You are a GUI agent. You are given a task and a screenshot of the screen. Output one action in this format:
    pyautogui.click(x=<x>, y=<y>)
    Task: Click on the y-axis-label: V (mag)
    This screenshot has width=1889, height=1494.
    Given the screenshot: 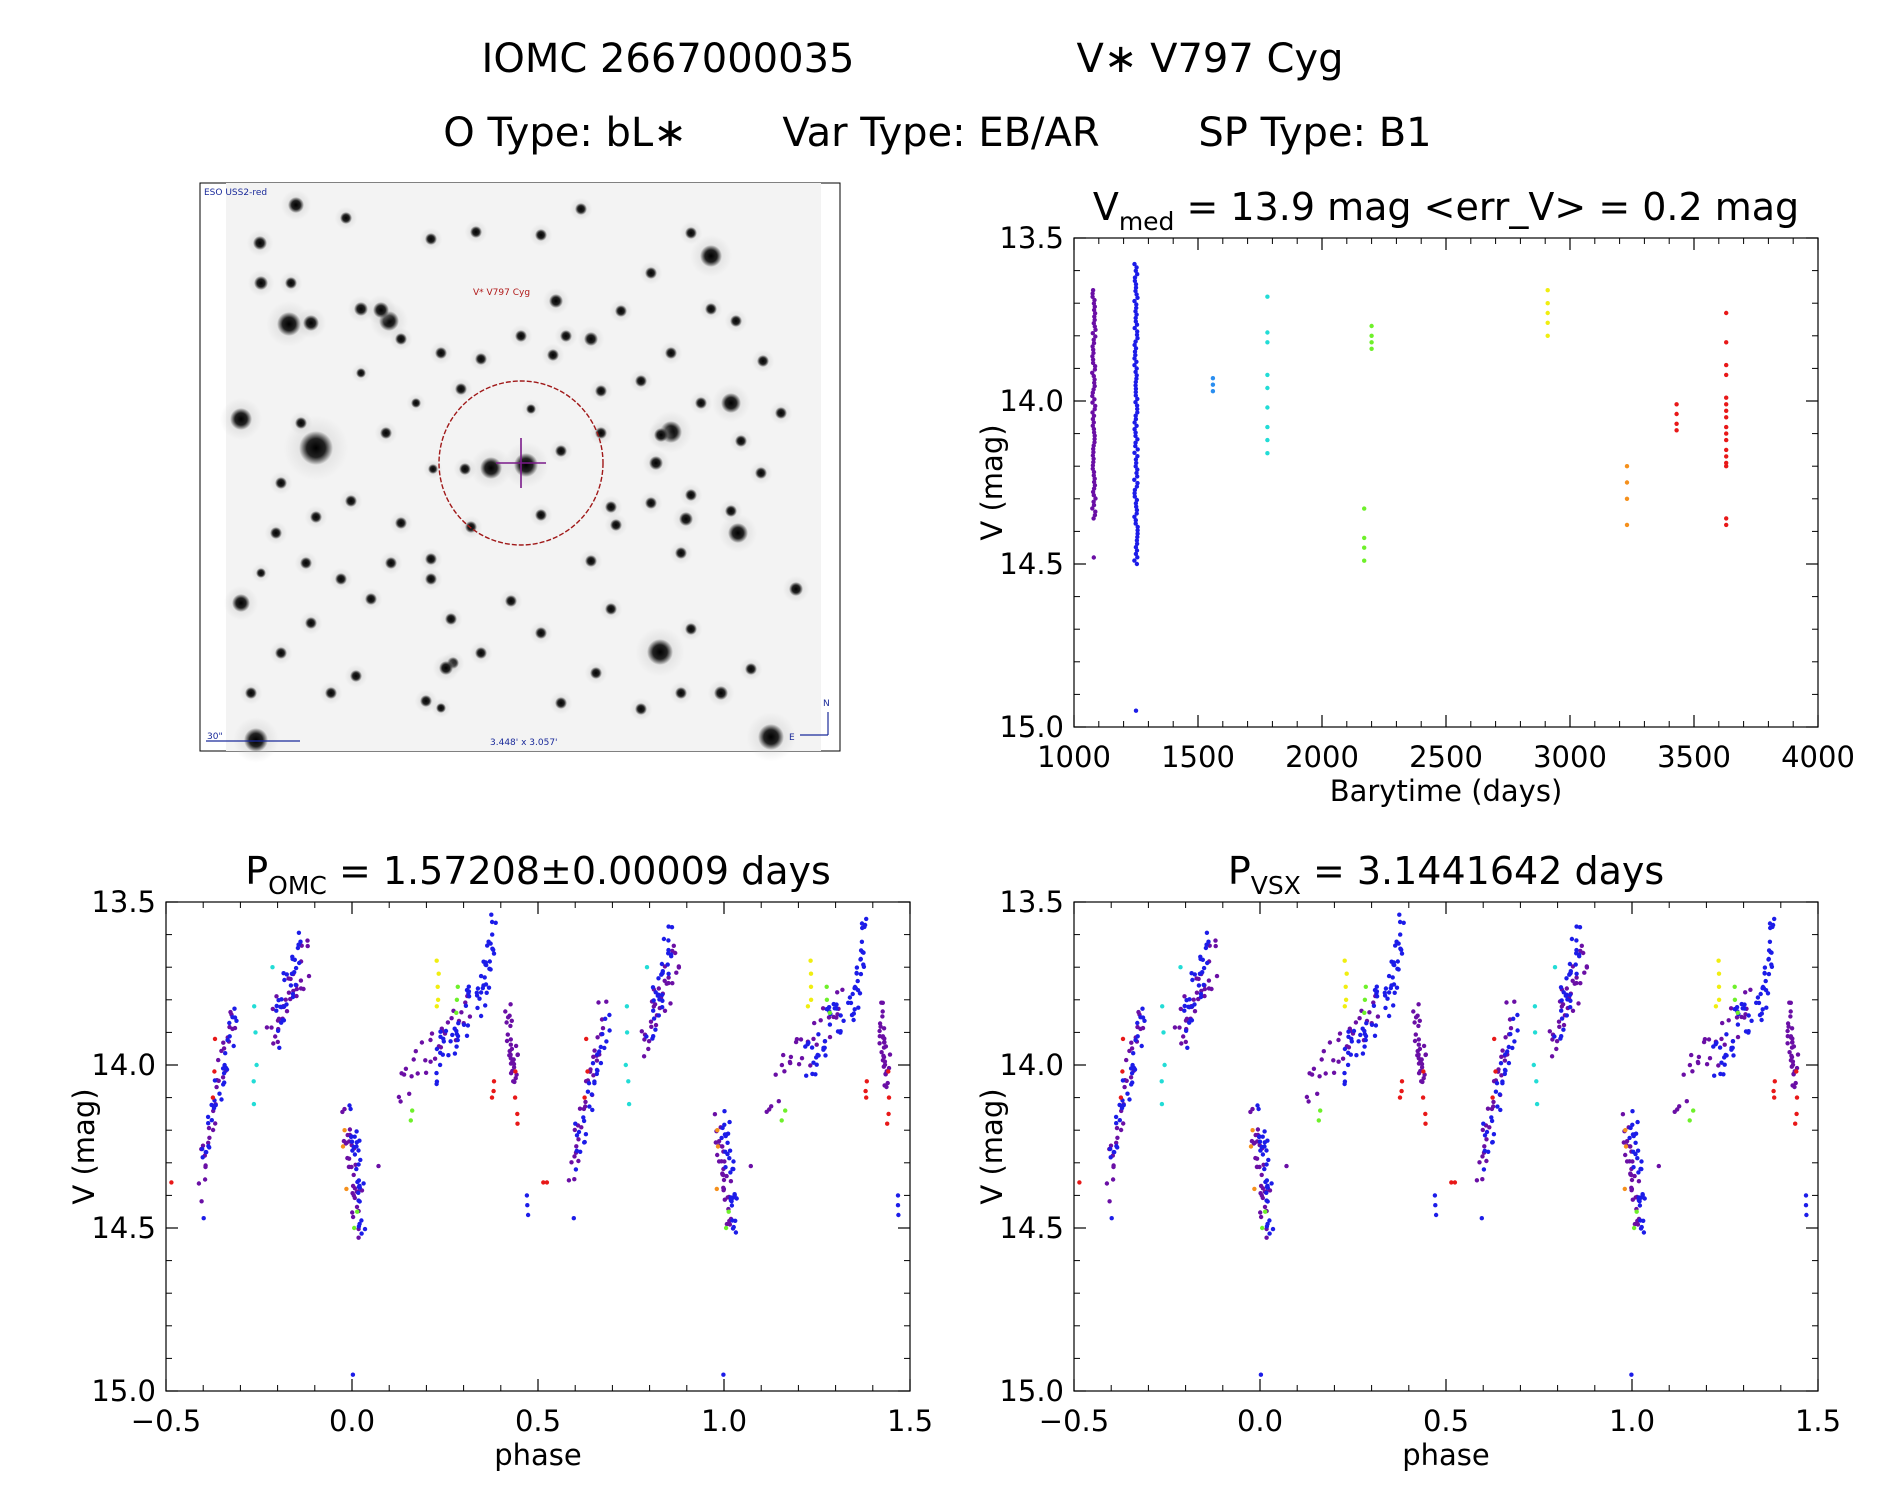 What is the action you would take?
    pyautogui.click(x=84, y=1146)
    